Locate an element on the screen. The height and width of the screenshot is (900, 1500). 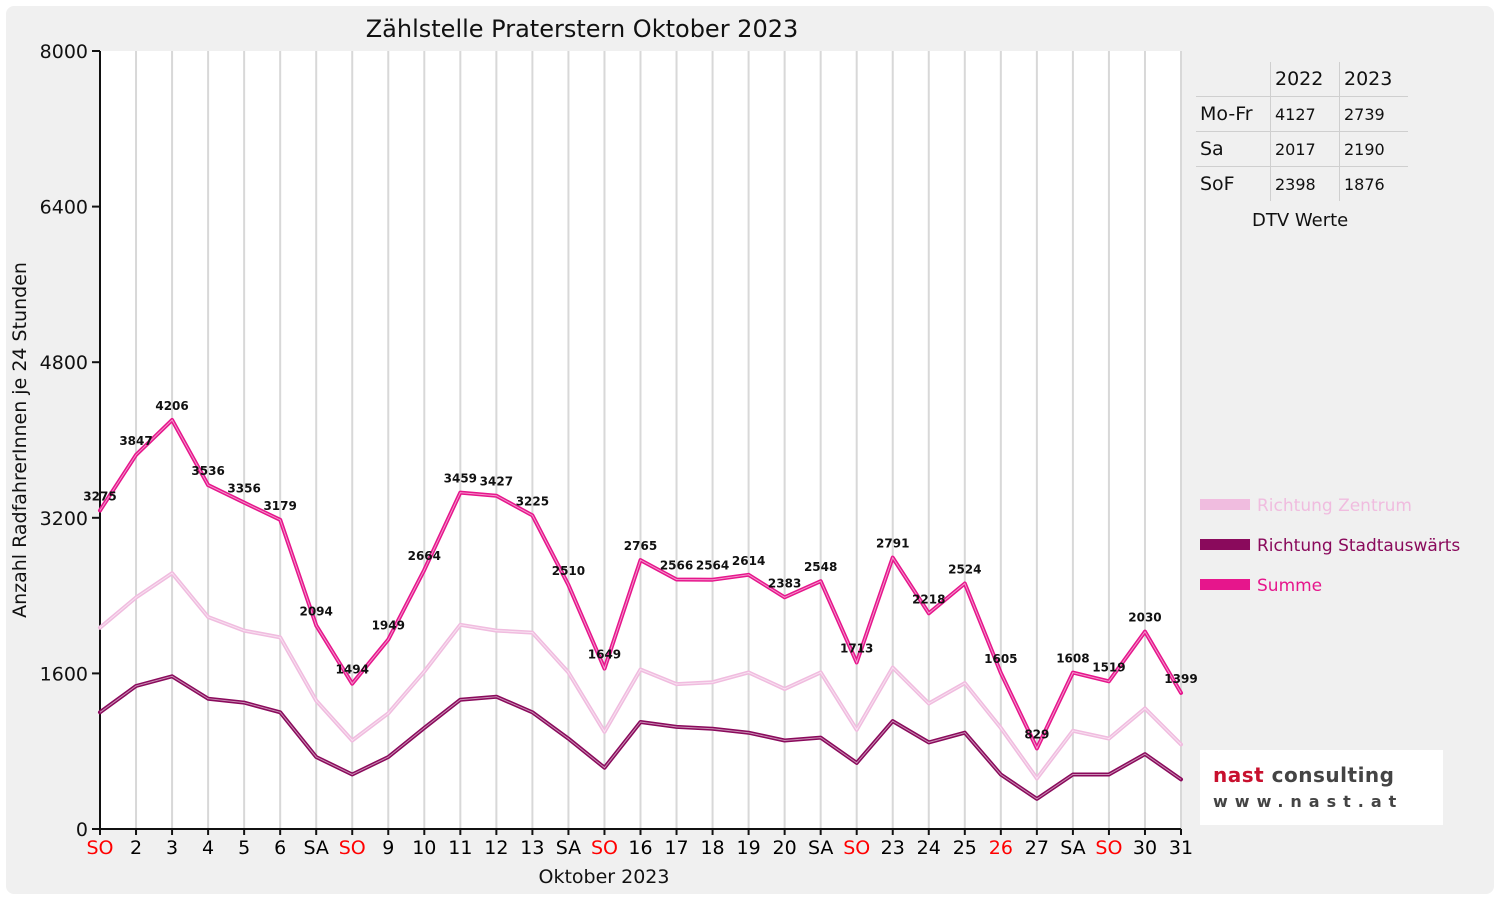
dtv-row: Sa 2017 2190 is located at coordinates (1302, 149).